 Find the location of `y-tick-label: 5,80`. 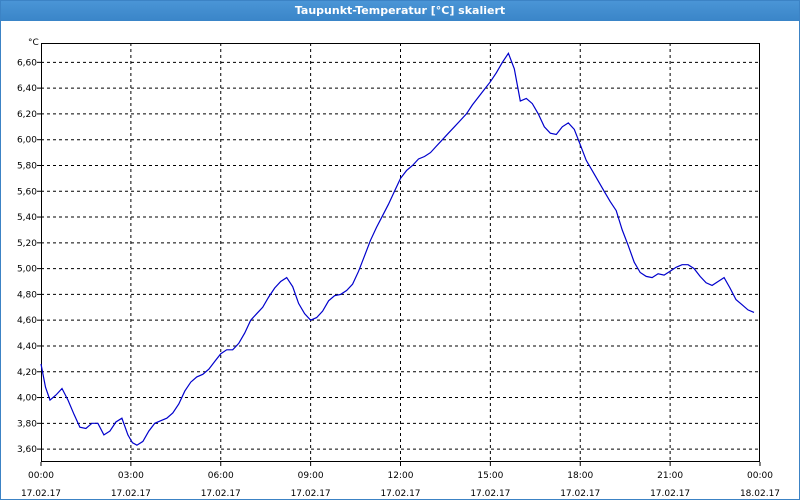

y-tick-label: 5,80 is located at coordinates (27, 166).